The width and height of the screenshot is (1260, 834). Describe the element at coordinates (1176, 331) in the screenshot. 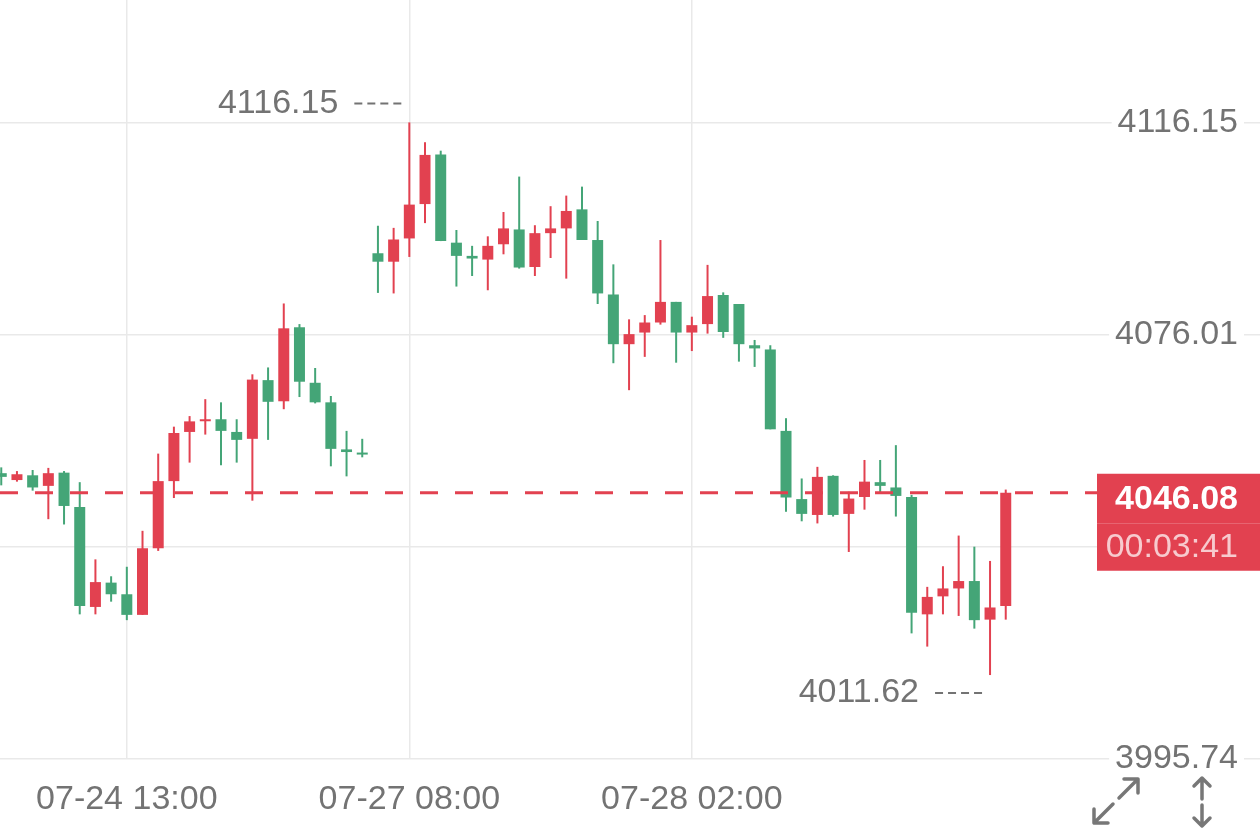

I see `y-tick-label: 4076.01` at that location.